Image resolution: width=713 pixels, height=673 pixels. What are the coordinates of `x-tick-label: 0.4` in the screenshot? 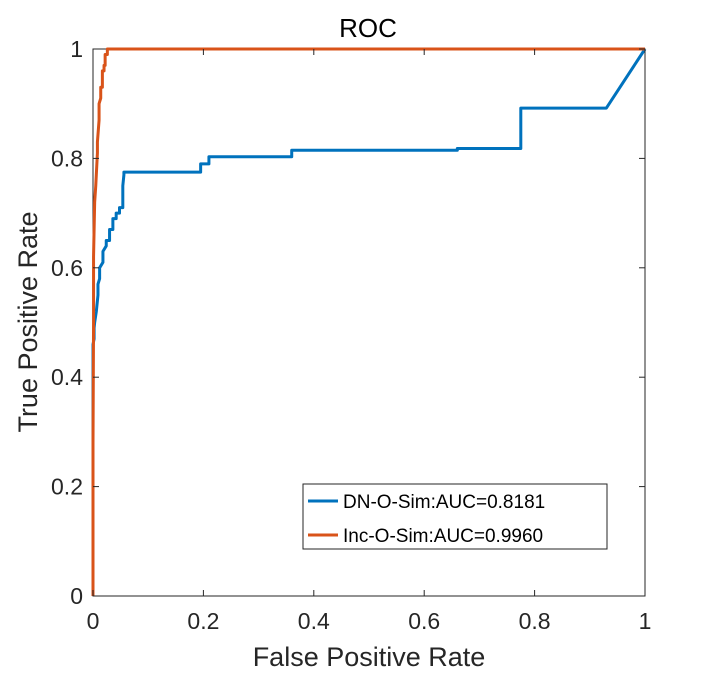 It's located at (314, 621).